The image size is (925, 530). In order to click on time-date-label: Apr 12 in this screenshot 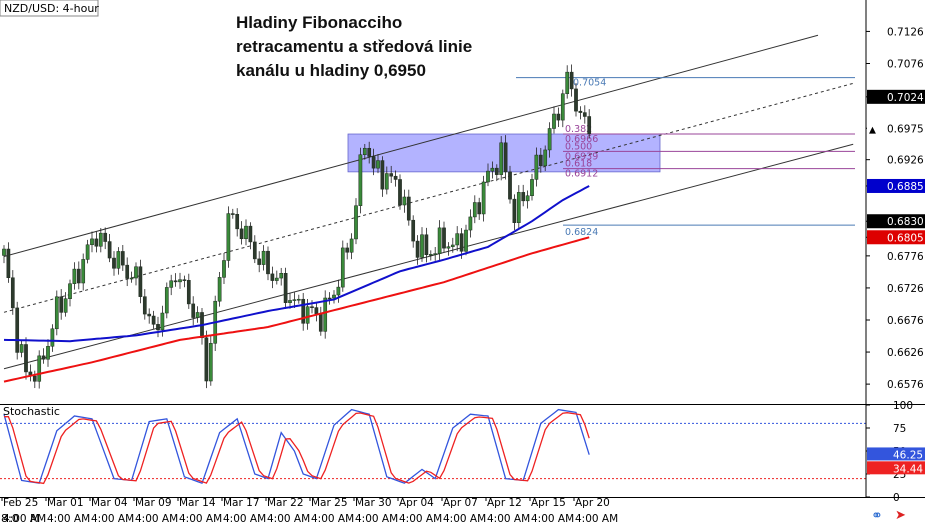, I will do `click(504, 503)`.